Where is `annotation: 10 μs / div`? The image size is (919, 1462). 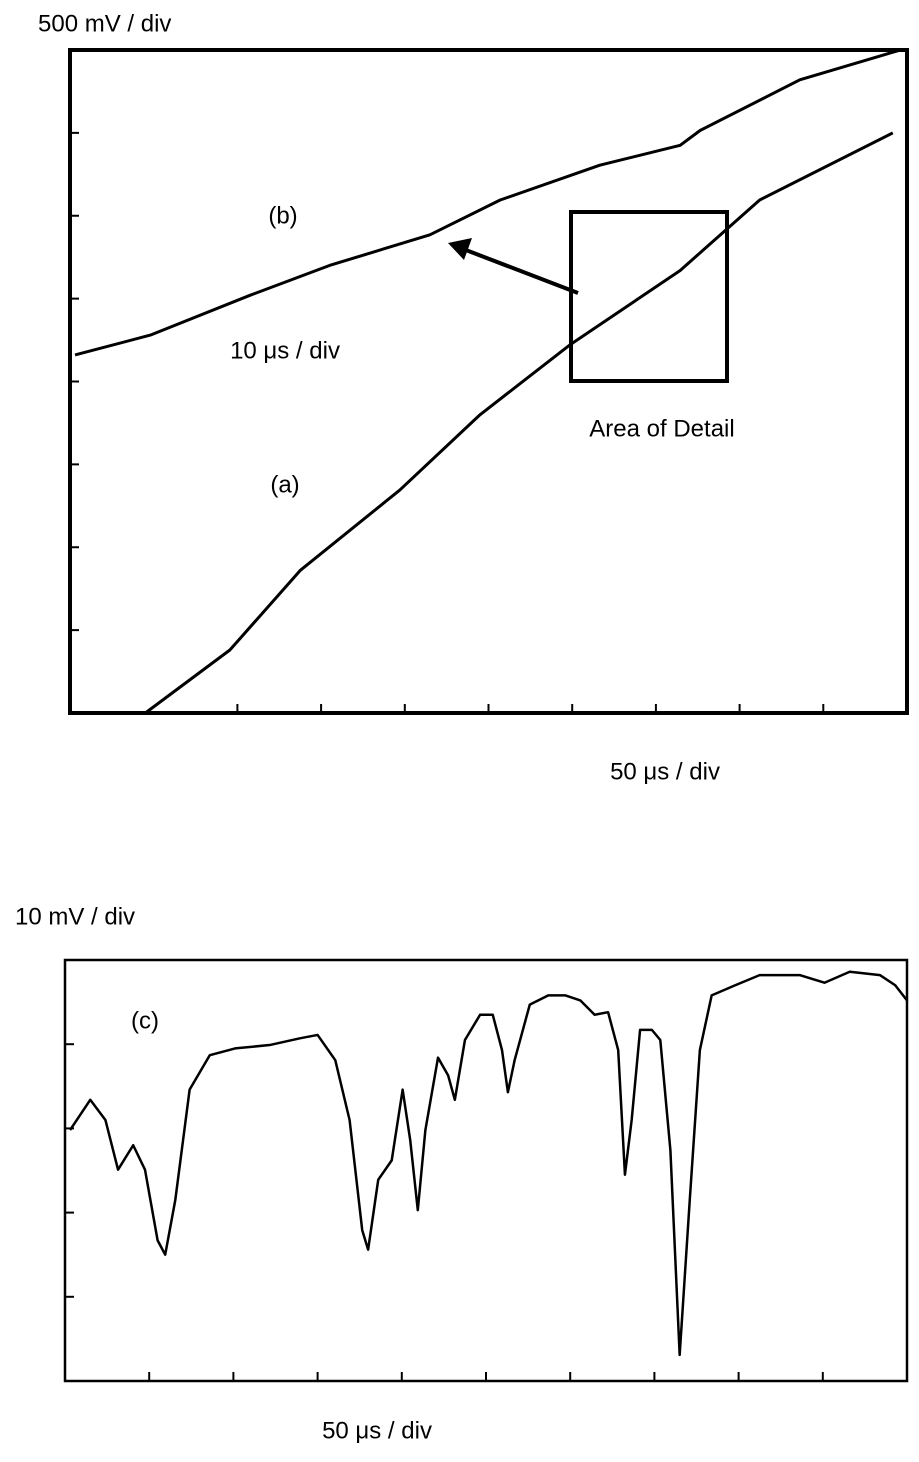 annotation: 10 μs / div is located at coordinates (285, 350).